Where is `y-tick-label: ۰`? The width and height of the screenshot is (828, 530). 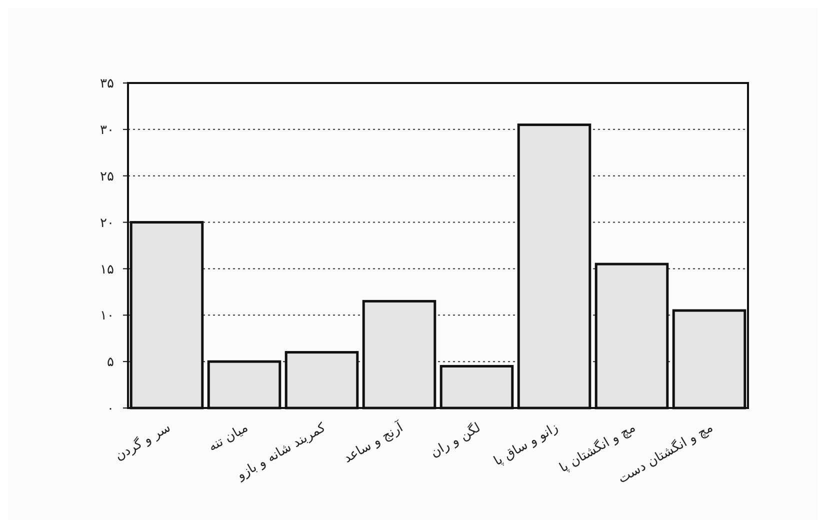 y-tick-label: ۰ is located at coordinates (110, 409).